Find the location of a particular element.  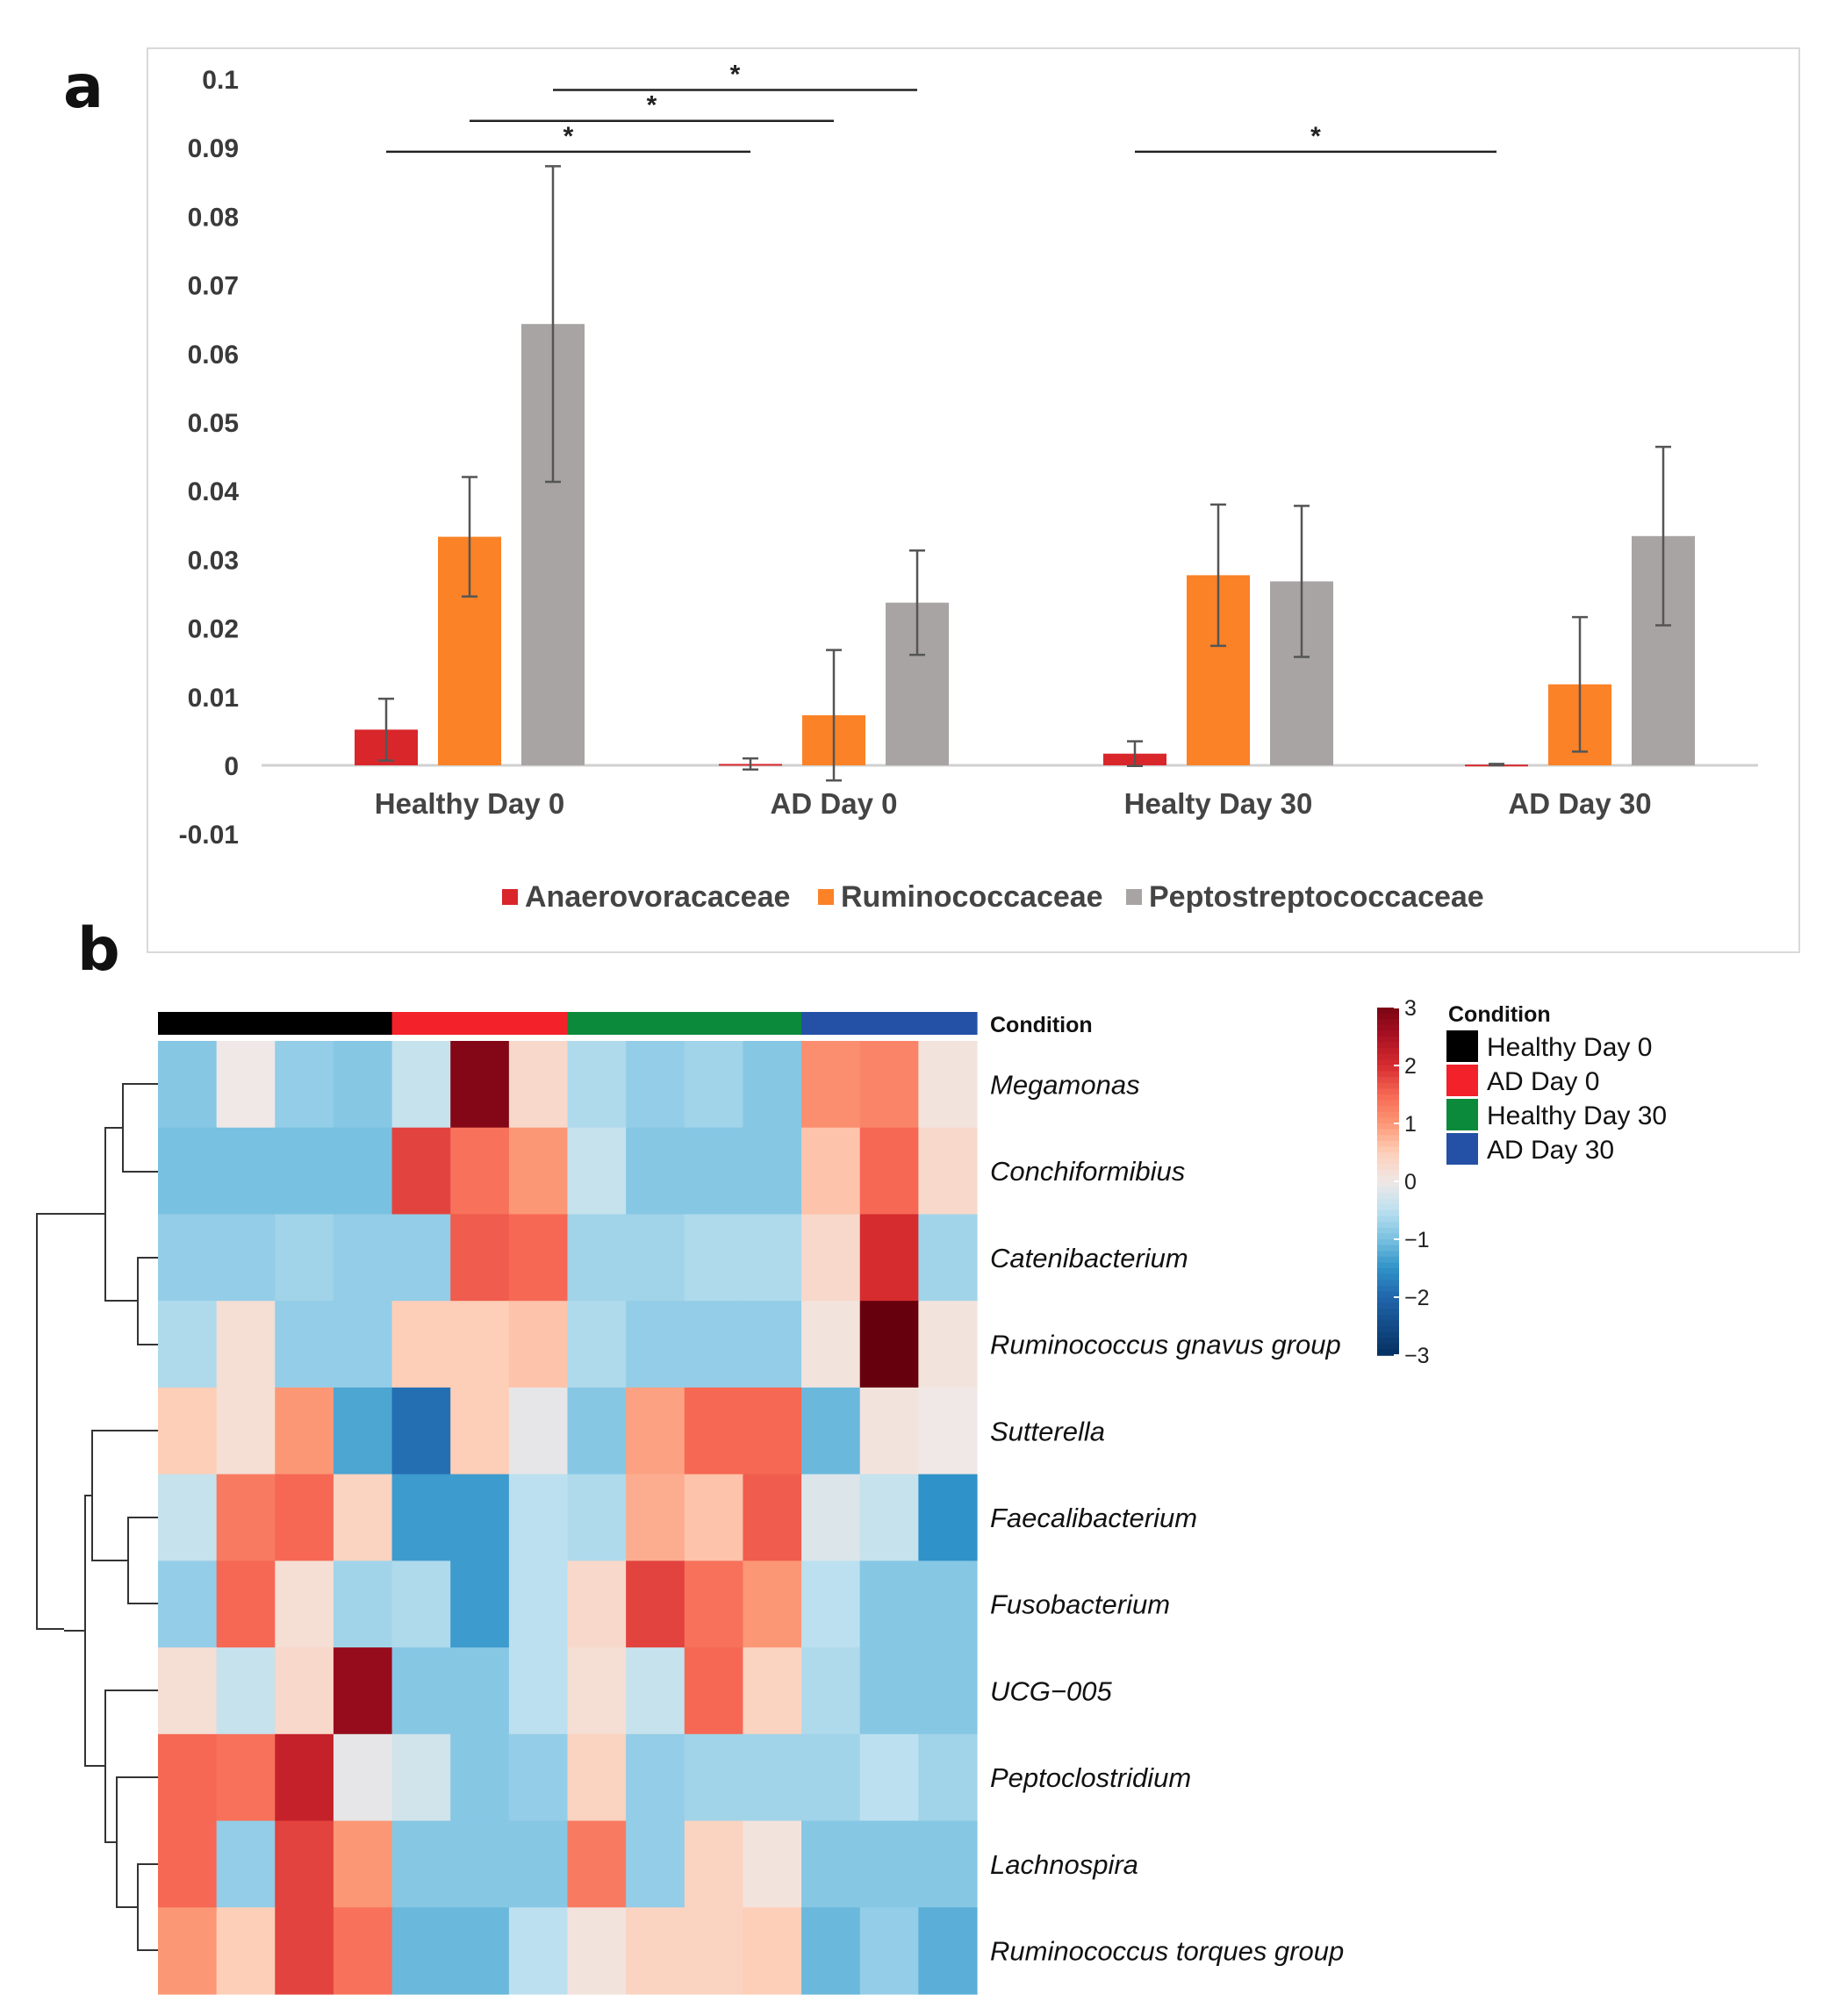

y-tick-label: 0.05 is located at coordinates (214, 423).